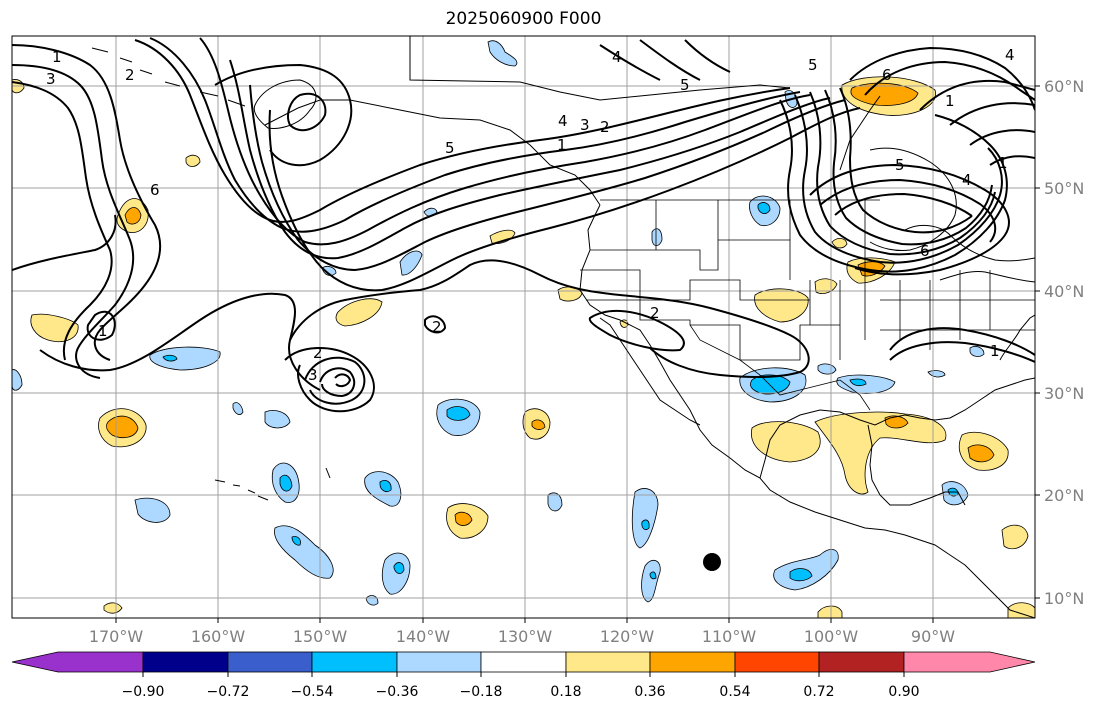 The width and height of the screenshot is (1105, 712). I want to click on colorbar-label: 0.18, so click(565, 692).